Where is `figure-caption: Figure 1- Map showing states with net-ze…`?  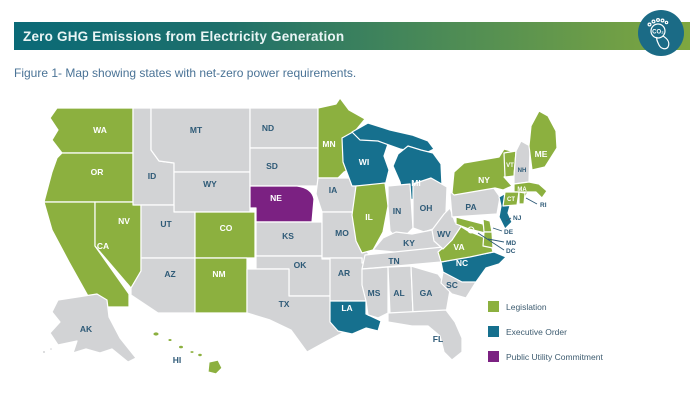
figure-caption: Figure 1- Map showing states with net-ze… is located at coordinates (185, 73).